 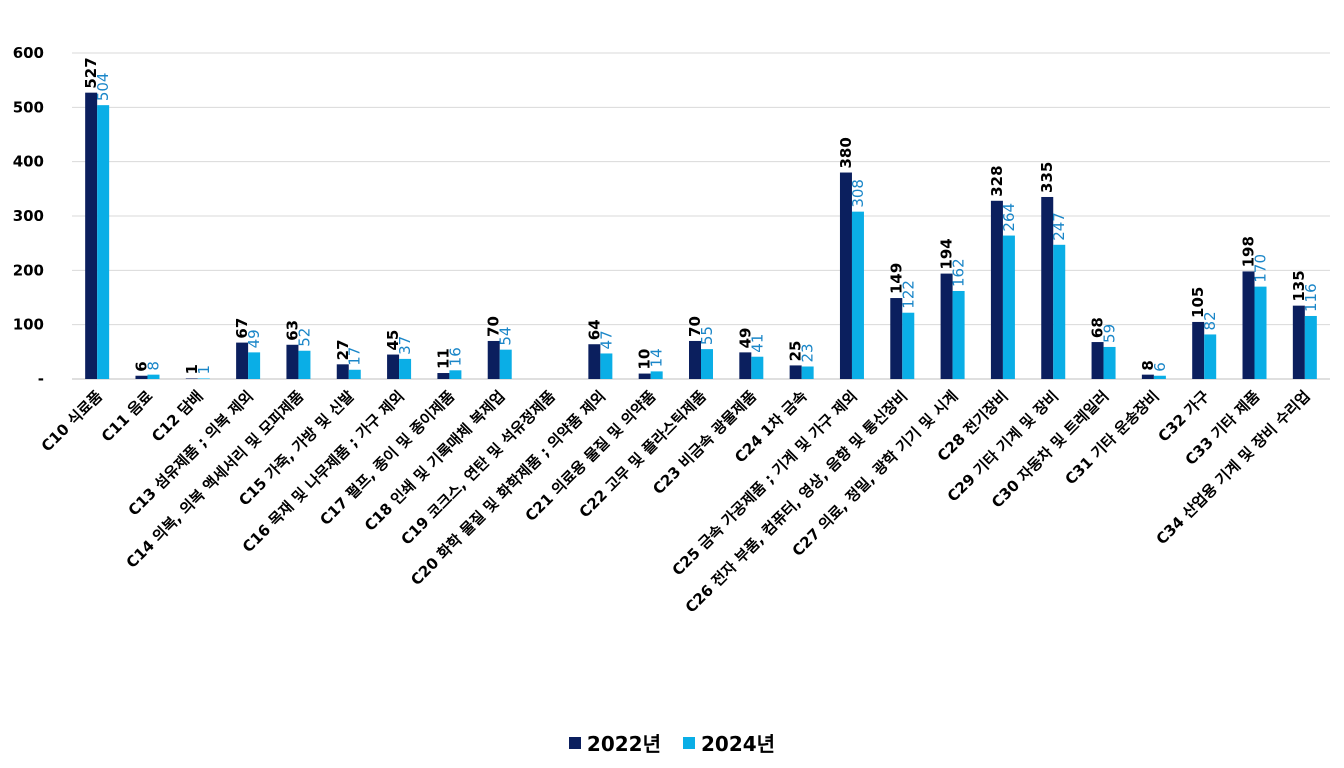 I want to click on data-label-2024: 52, so click(x=304, y=337).